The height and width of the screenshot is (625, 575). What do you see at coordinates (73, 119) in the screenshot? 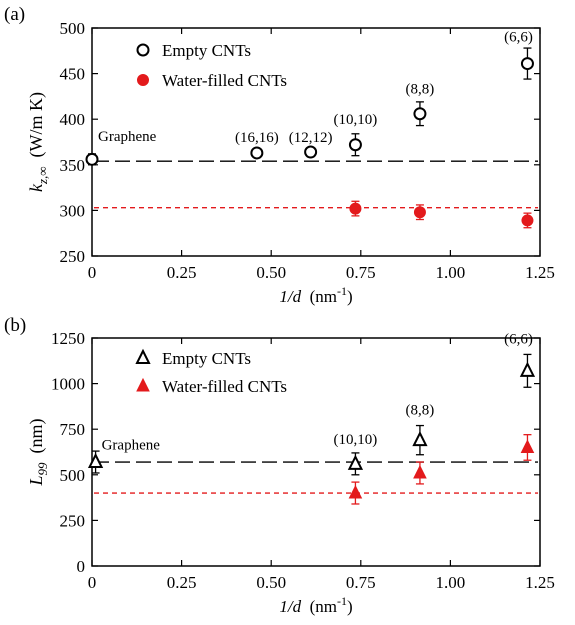
I see `y-tick-label: 400` at bounding box center [73, 119].